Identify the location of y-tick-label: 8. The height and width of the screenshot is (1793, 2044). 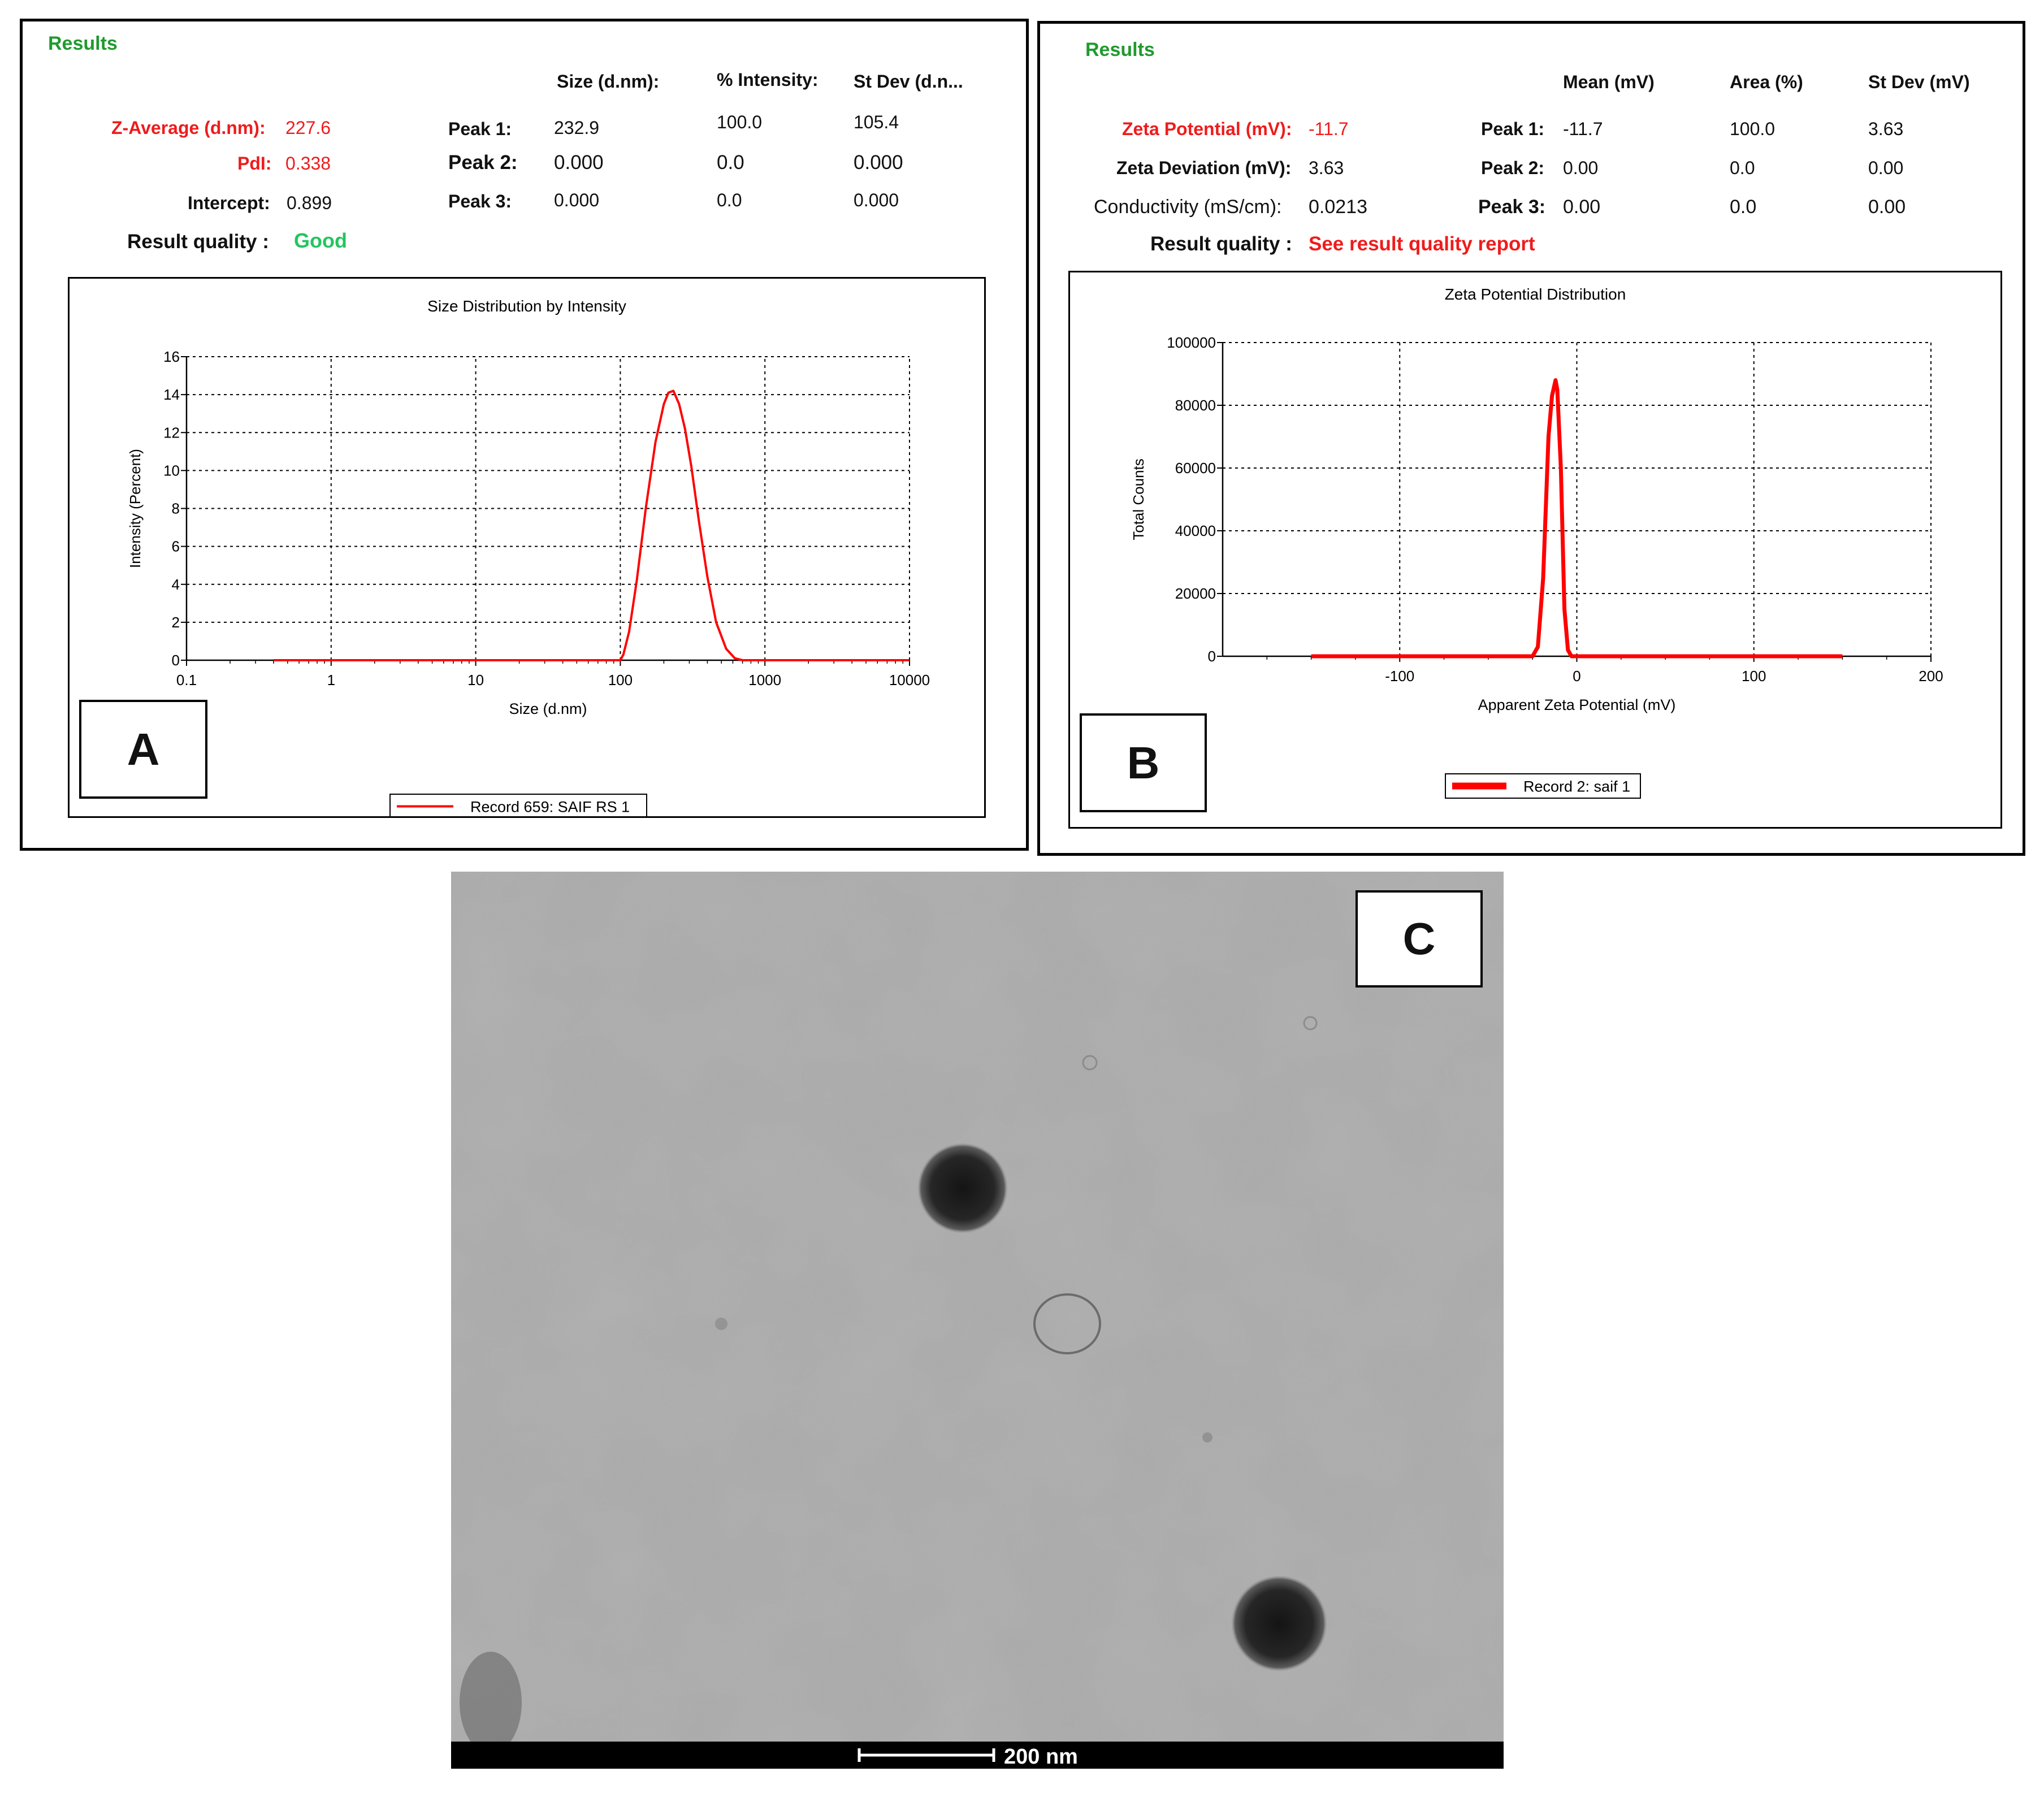
(176, 508).